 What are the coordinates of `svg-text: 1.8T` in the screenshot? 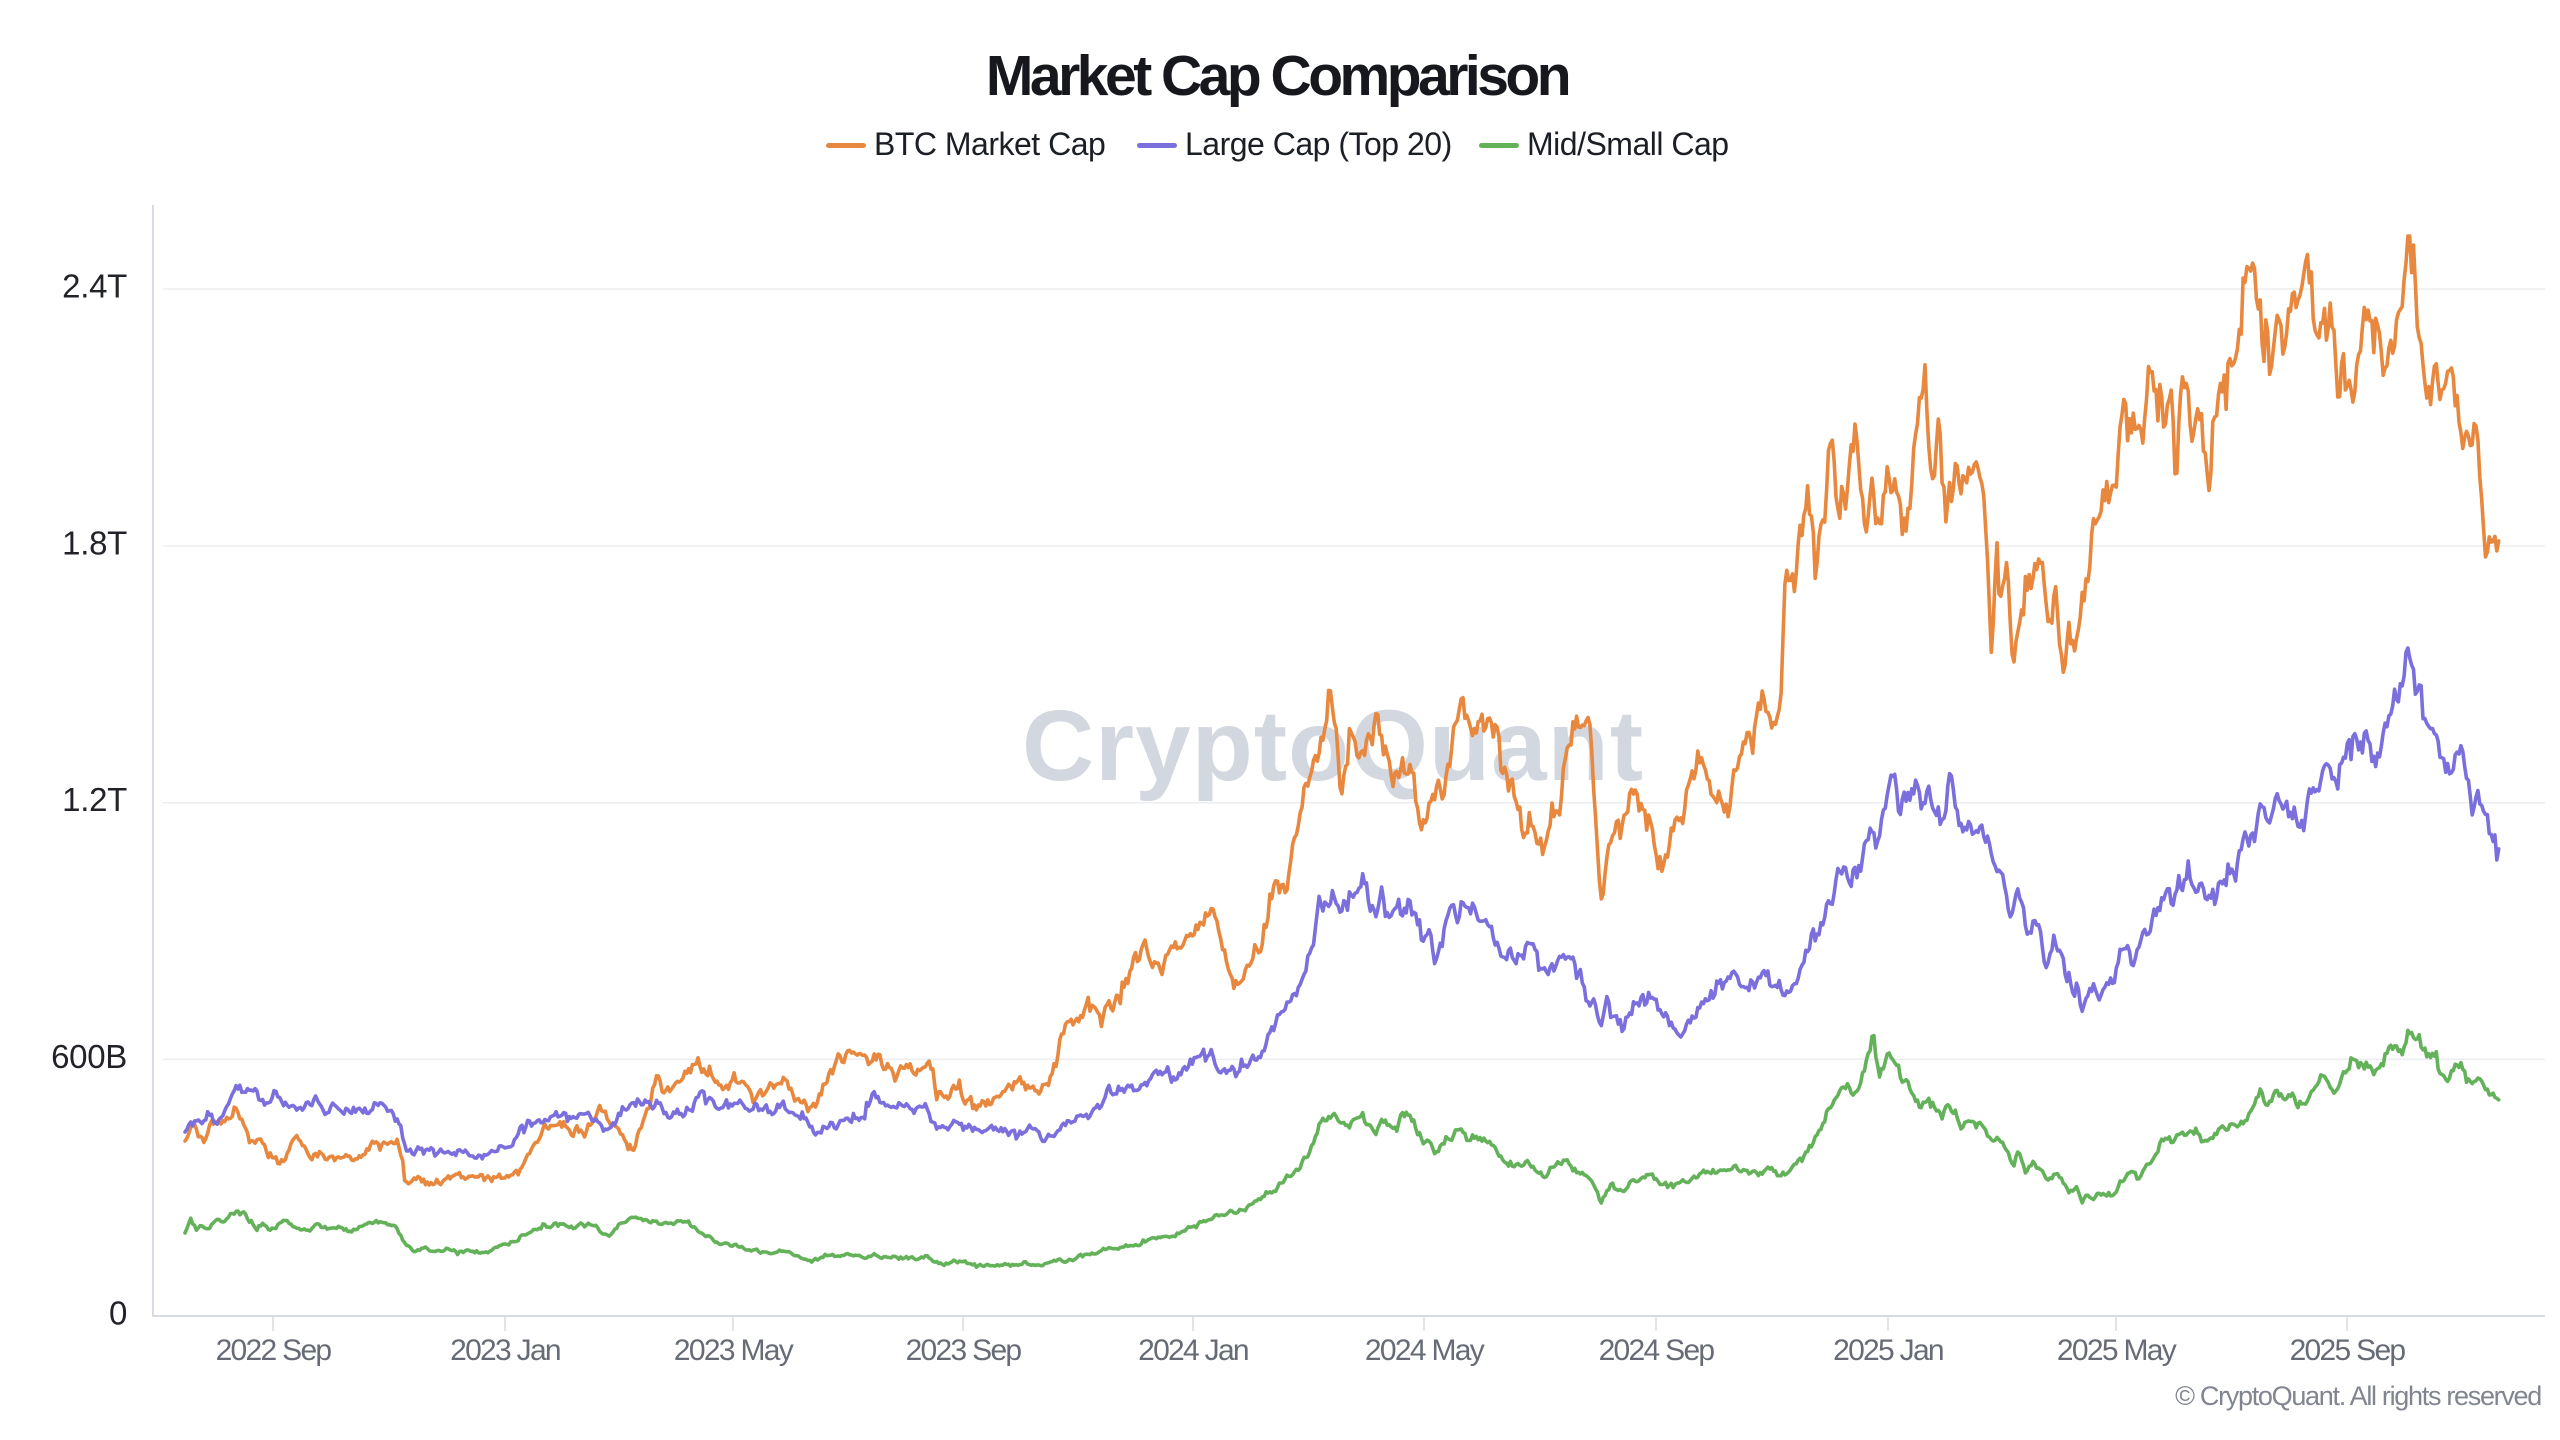 It's located at (94, 543).